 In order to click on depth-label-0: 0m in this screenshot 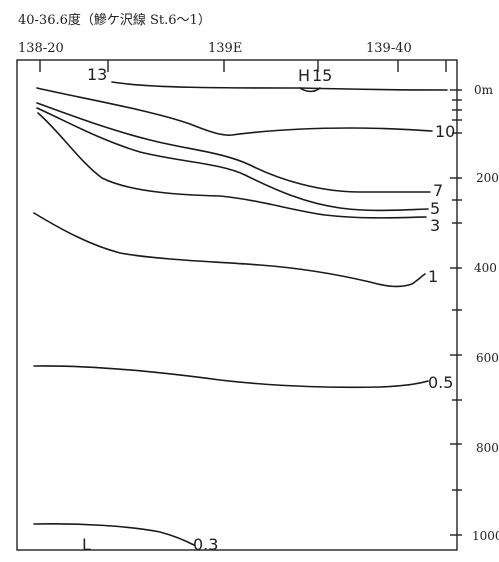, I will do `click(484, 90)`.